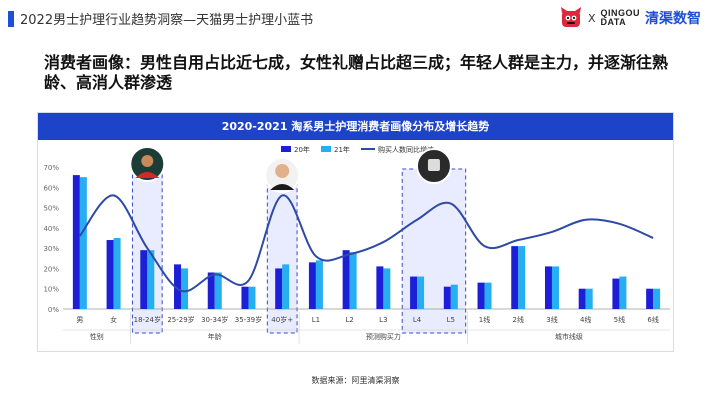 The width and height of the screenshot is (711, 400). Describe the element at coordinates (447, 297) in the screenshot. I see `bar-20年-L5` at that location.